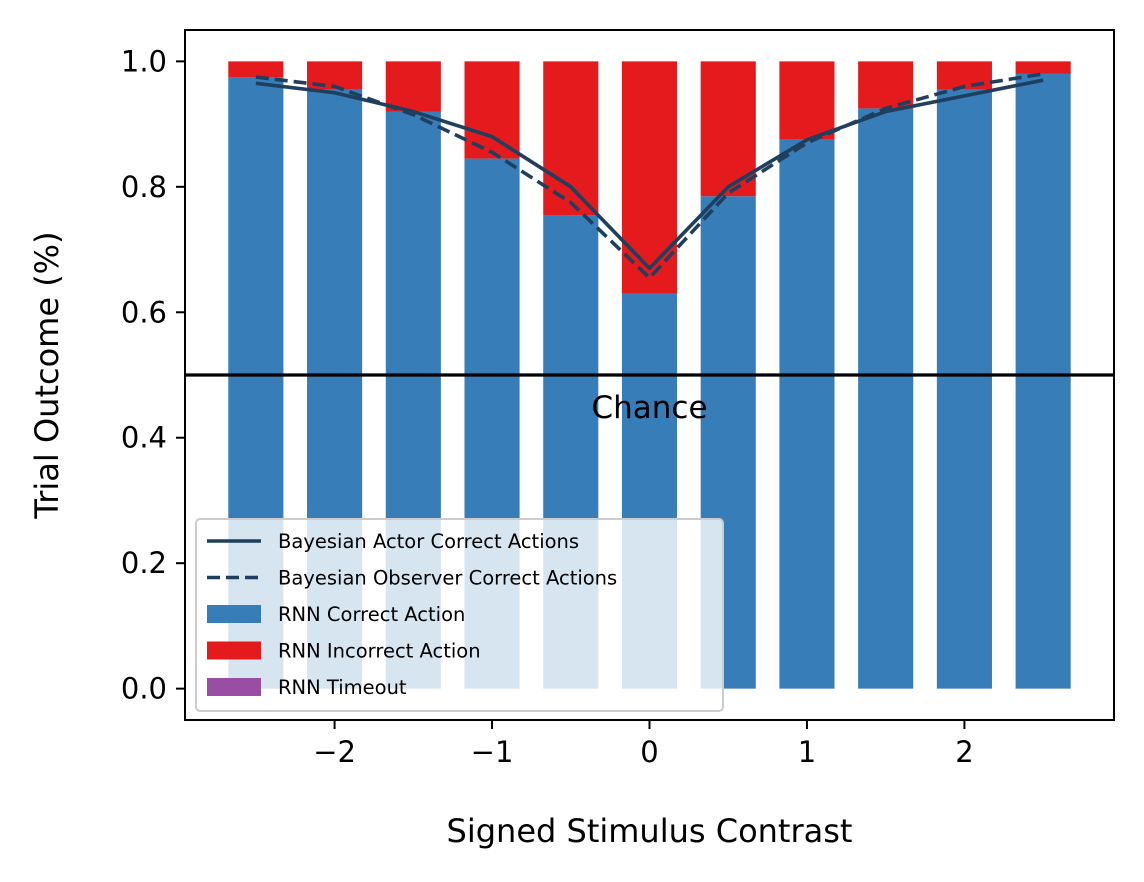  I want to click on x-tick-label: 2, so click(964, 752).